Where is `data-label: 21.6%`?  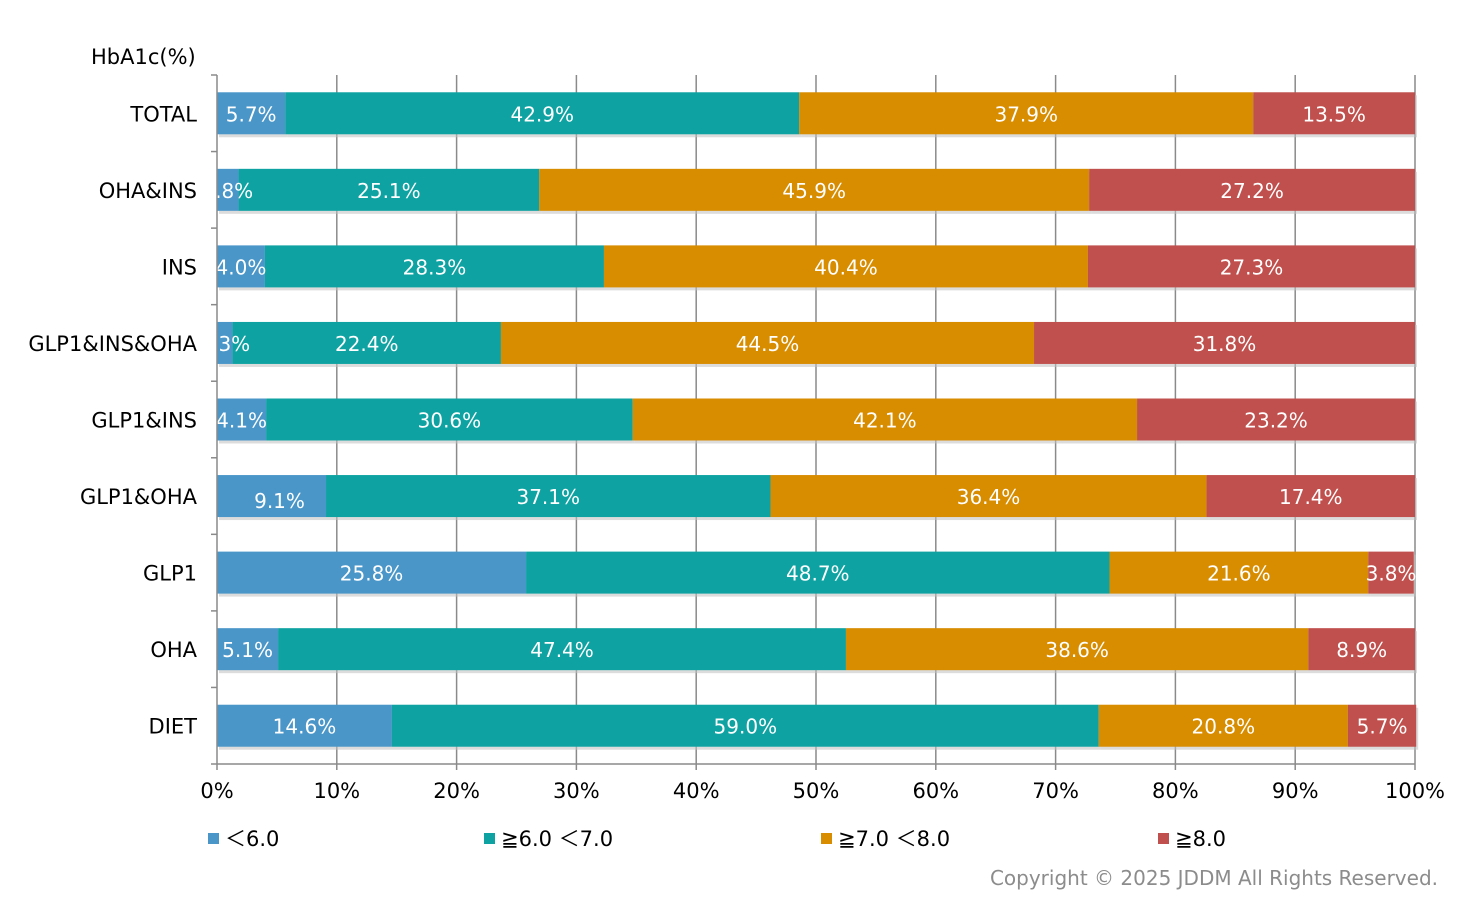
data-label: 21.6% is located at coordinates (1239, 574).